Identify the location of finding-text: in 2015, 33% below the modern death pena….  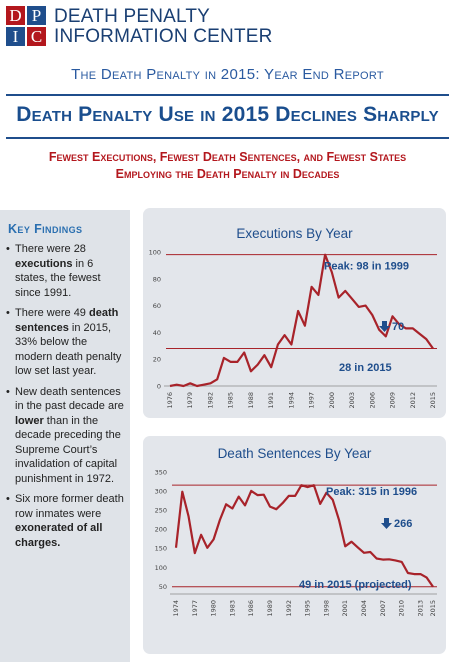
(68, 349).